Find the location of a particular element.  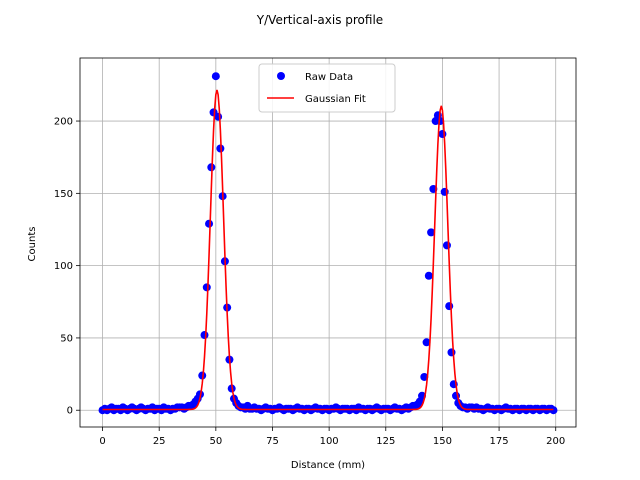

x-tick-label: 150 is located at coordinates (442, 441).